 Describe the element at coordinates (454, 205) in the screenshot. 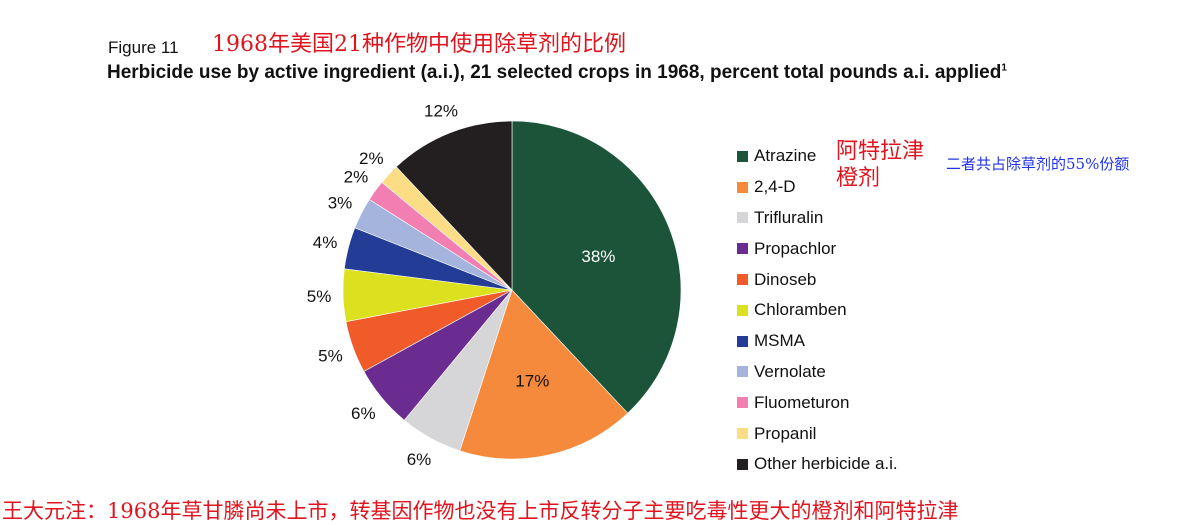

I see `pie-slice-other-herbicide-a-i` at that location.